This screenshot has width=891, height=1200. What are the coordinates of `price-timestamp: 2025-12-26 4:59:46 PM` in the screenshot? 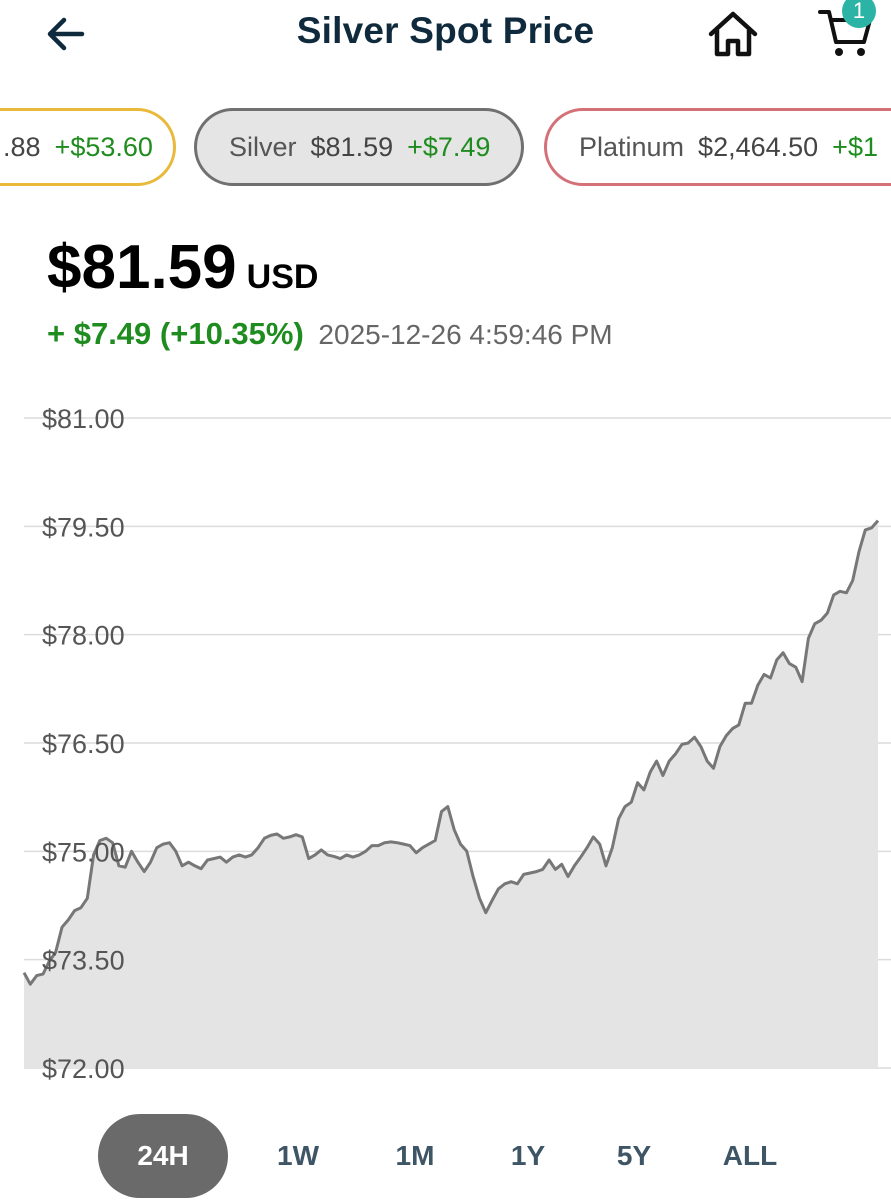 It's located at (465, 334).